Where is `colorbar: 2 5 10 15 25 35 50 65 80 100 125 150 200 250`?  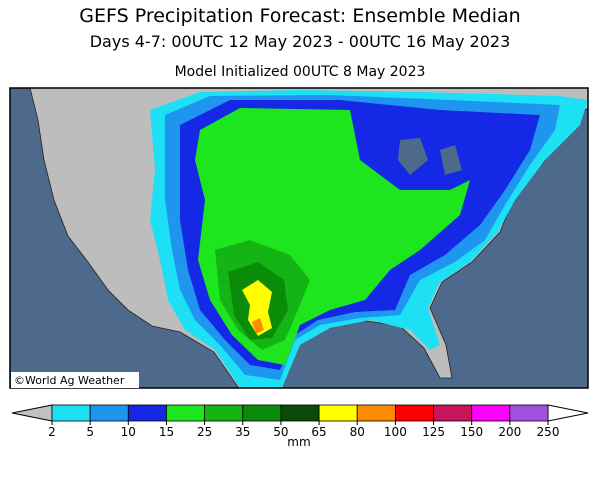 colorbar: 2 5 10 15 25 35 50 65 80 100 125 150 200 250 is located at coordinates (300, 421).